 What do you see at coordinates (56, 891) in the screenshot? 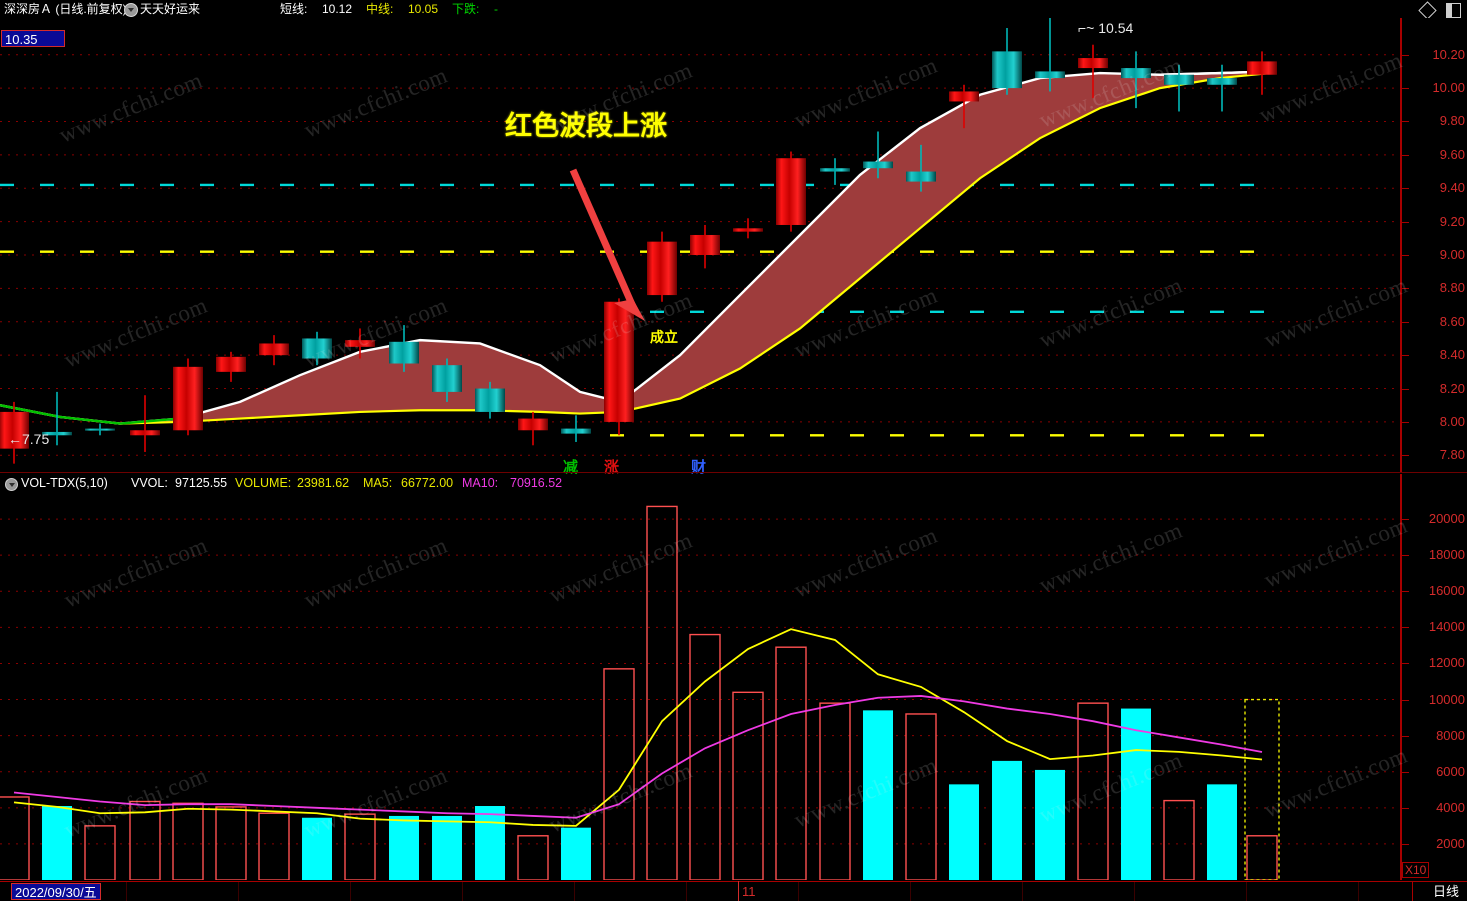
I see `status-date: 2022/09/30/五` at bounding box center [56, 891].